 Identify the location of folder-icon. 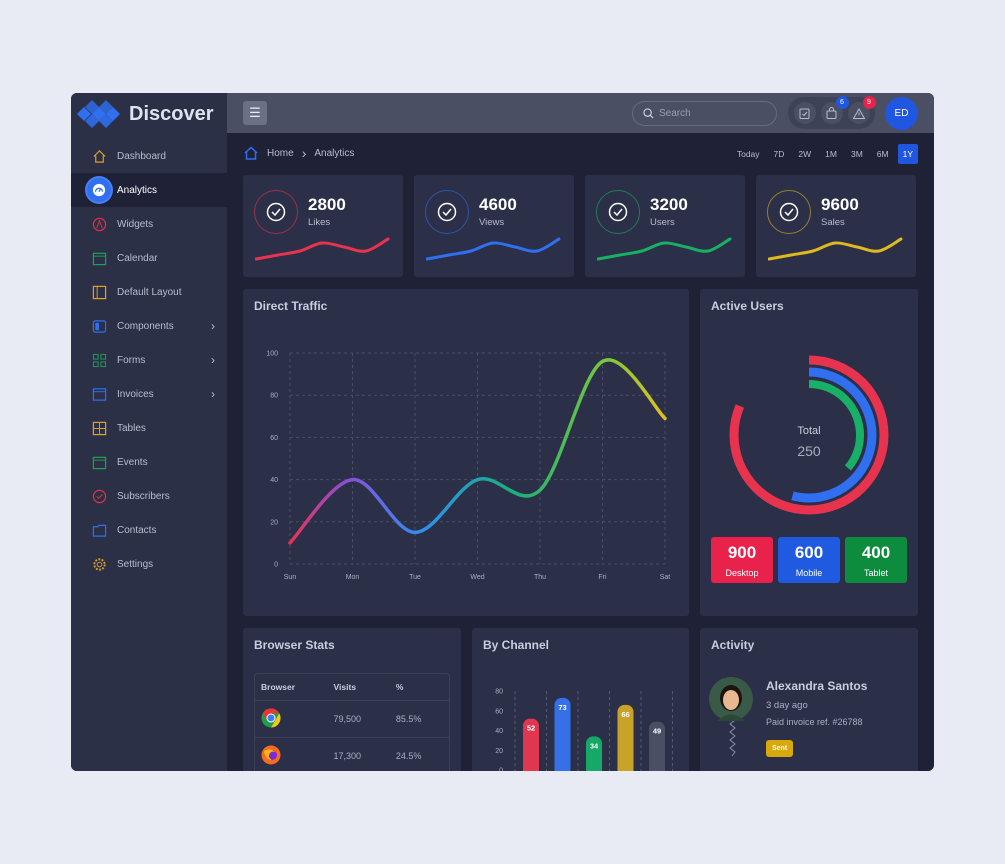
(99, 530).